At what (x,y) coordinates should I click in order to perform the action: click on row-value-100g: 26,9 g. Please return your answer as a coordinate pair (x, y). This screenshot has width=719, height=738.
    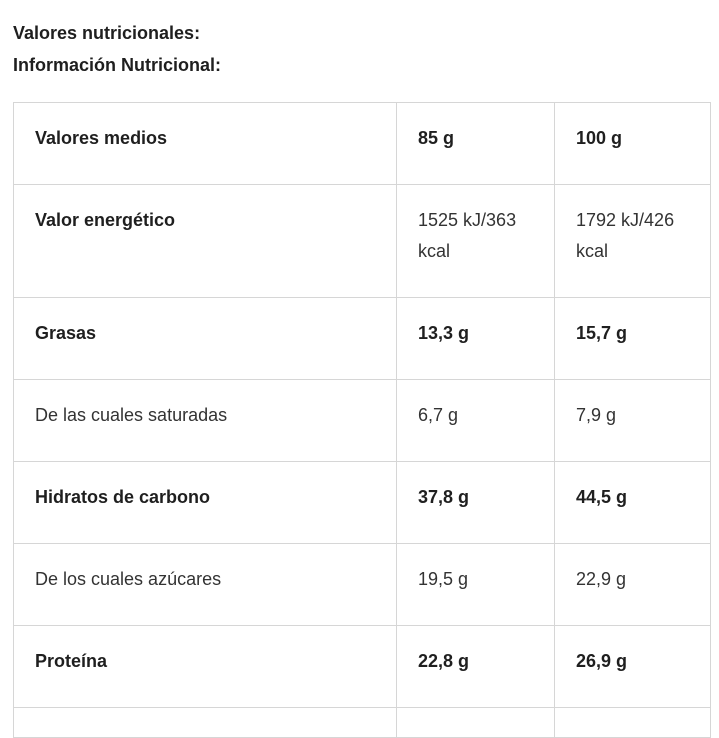
    Looking at the image, I should click on (632, 666).